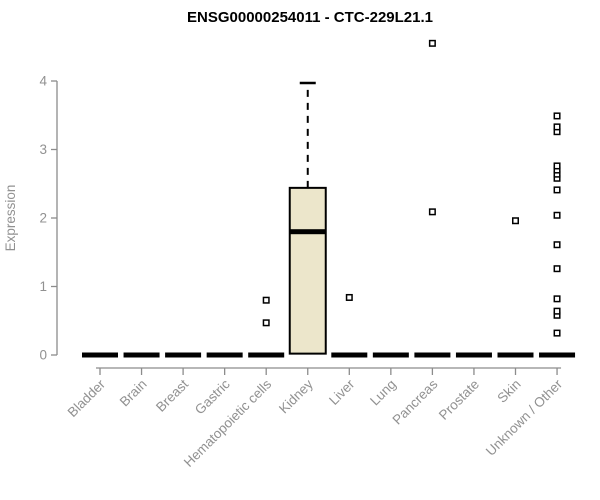 The width and height of the screenshot is (600, 500). What do you see at coordinates (383, 393) in the screenshot?
I see `x-tick-label: Lung` at bounding box center [383, 393].